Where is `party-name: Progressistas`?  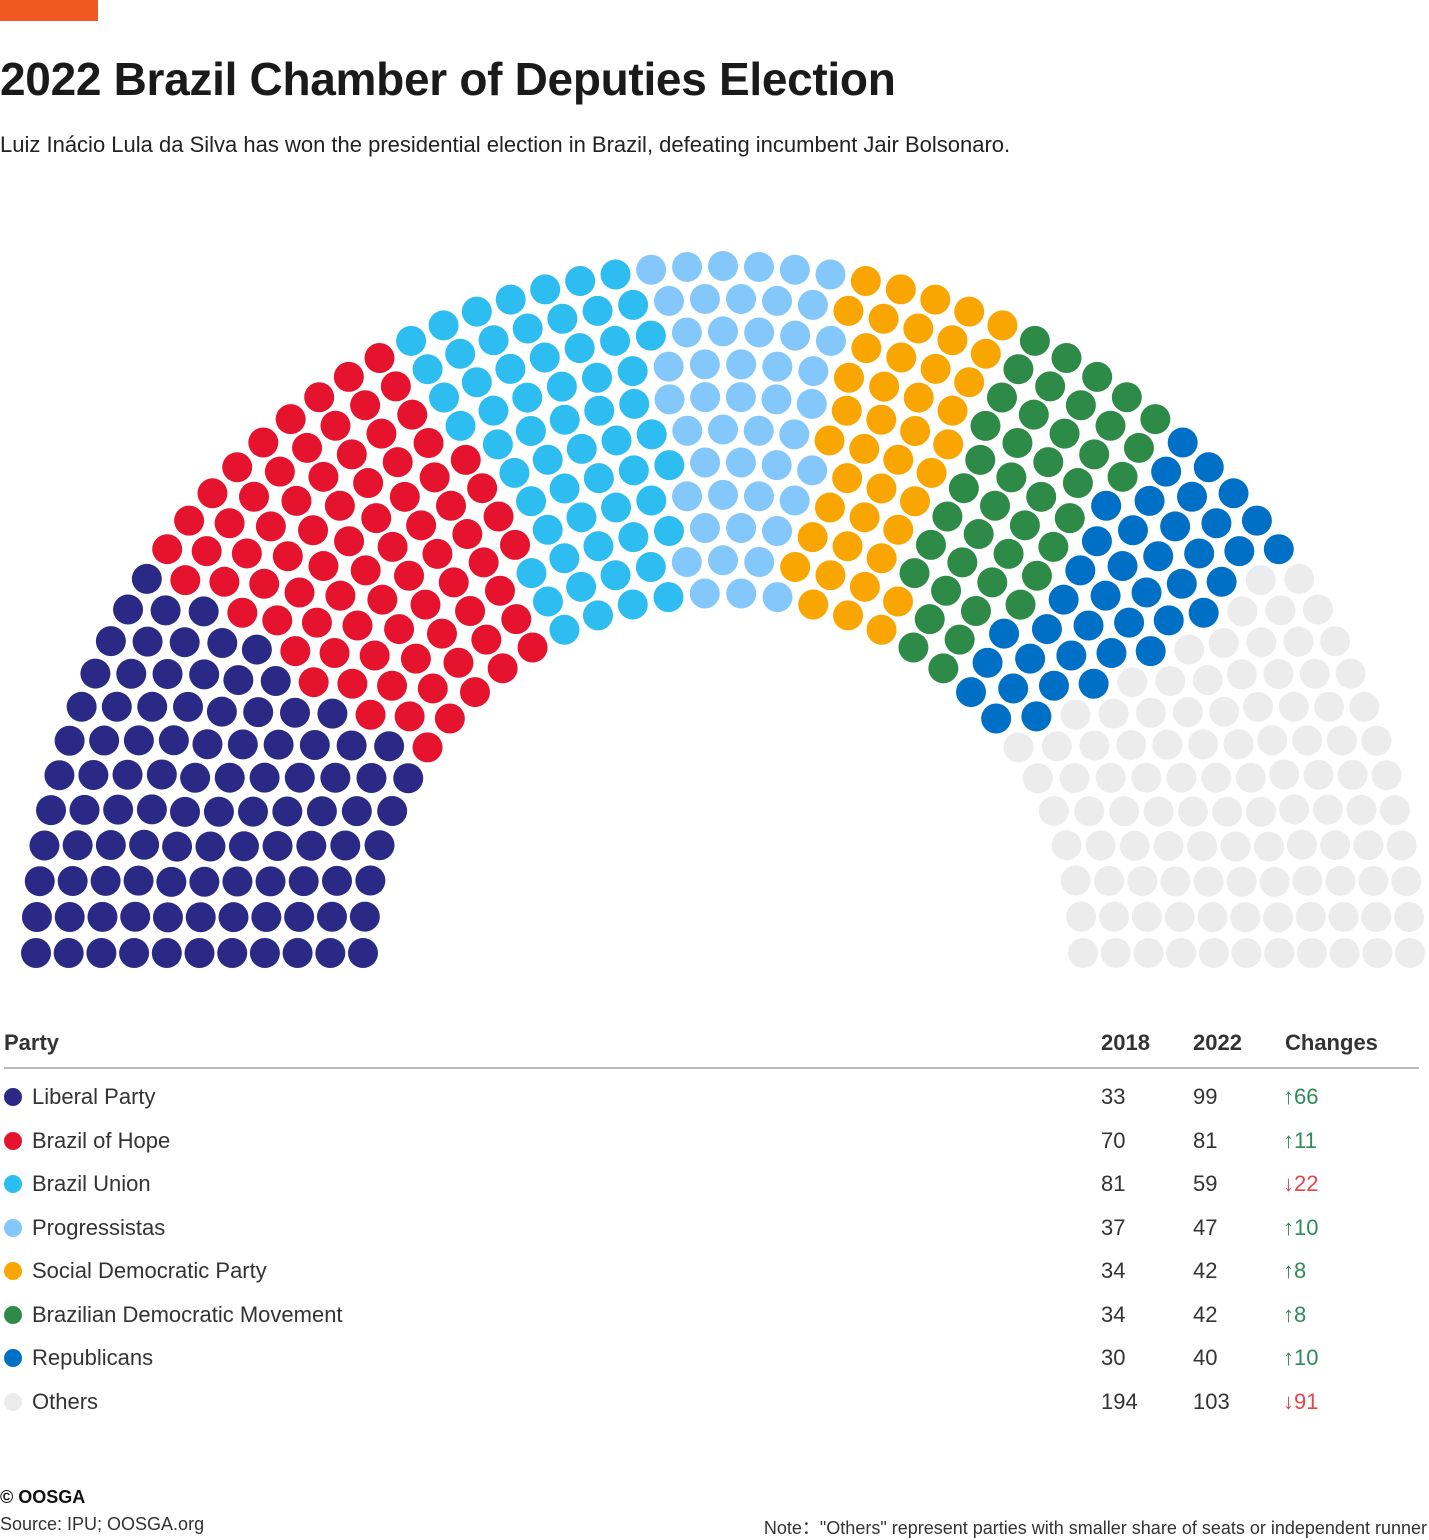 party-name: Progressistas is located at coordinates (99, 1227).